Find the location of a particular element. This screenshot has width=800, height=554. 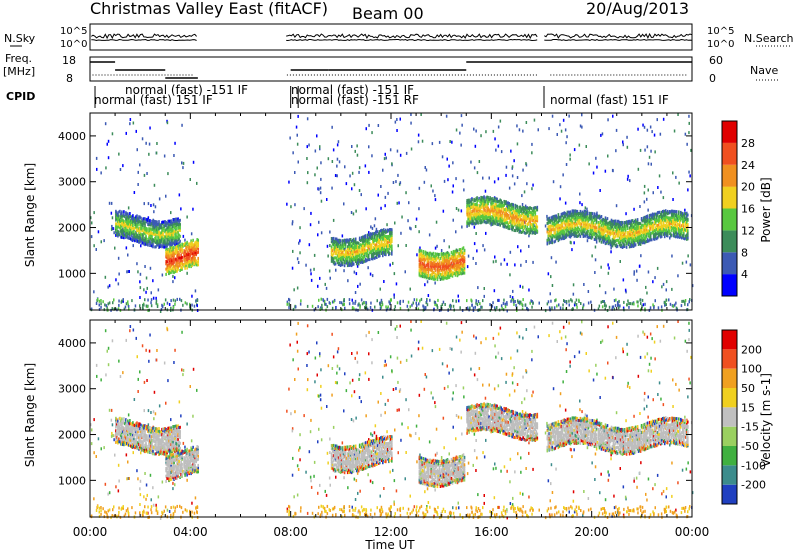

noise-ytick-top-right: 10^5 is located at coordinates (720, 31).